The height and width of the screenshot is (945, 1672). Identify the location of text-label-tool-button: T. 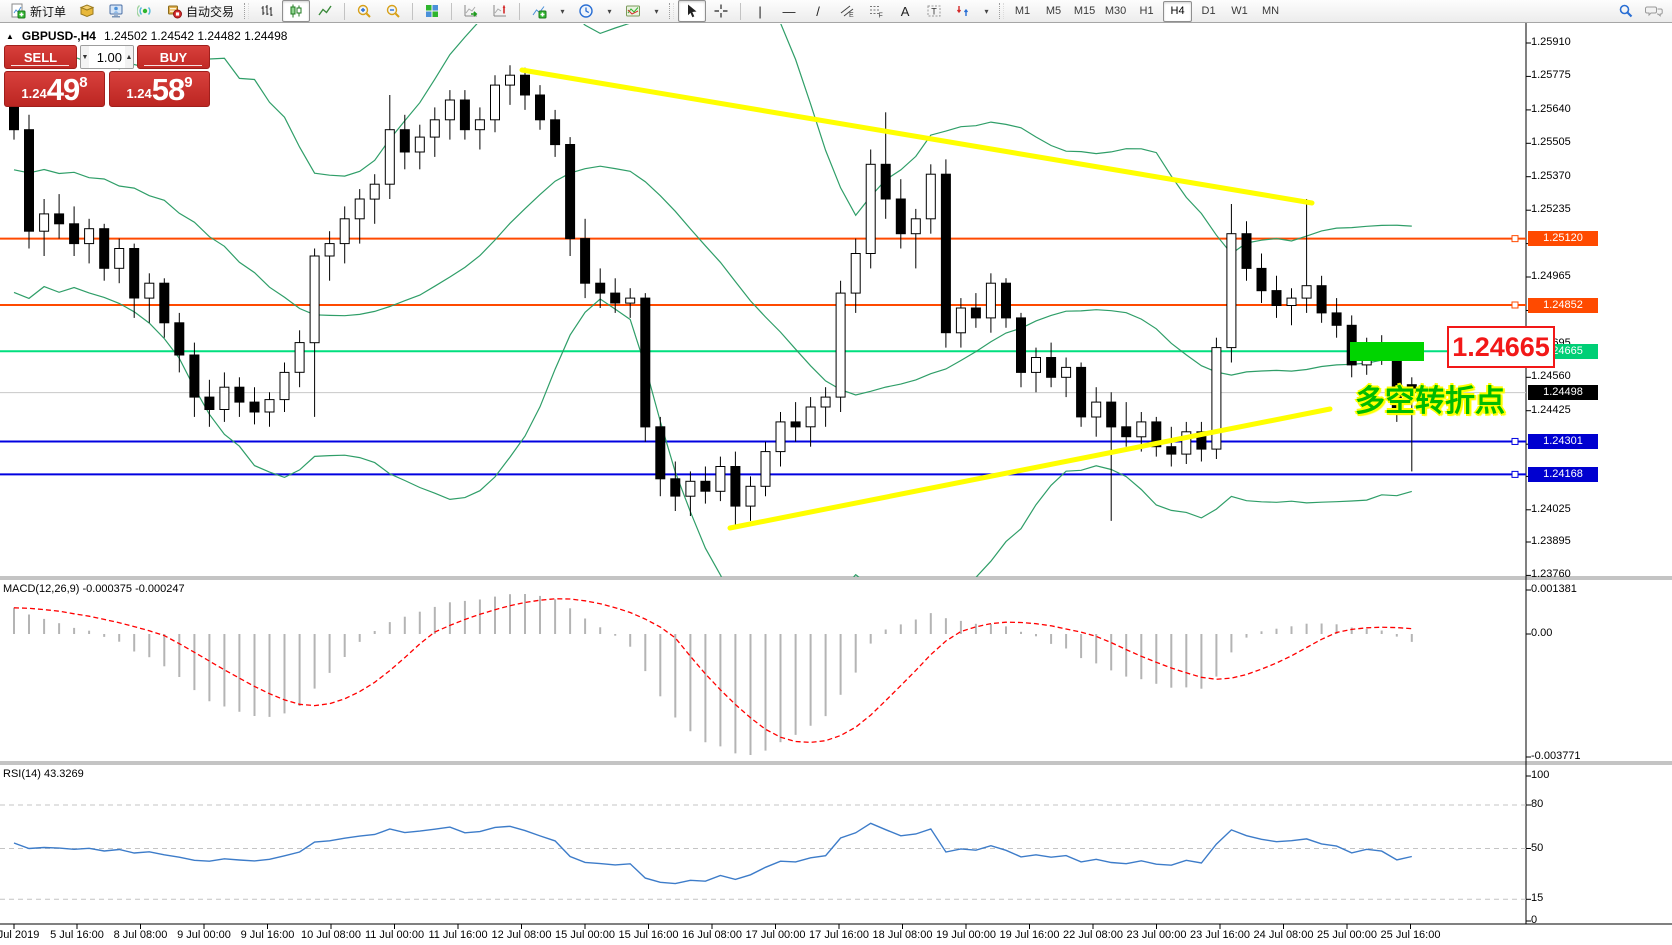
(934, 11).